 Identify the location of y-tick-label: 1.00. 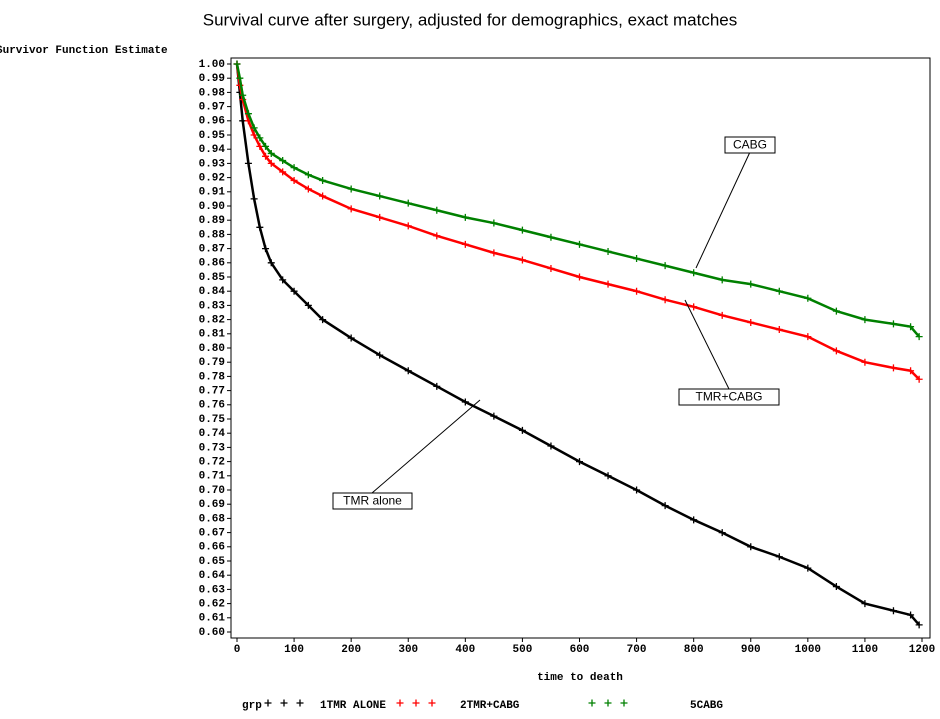
(212, 65).